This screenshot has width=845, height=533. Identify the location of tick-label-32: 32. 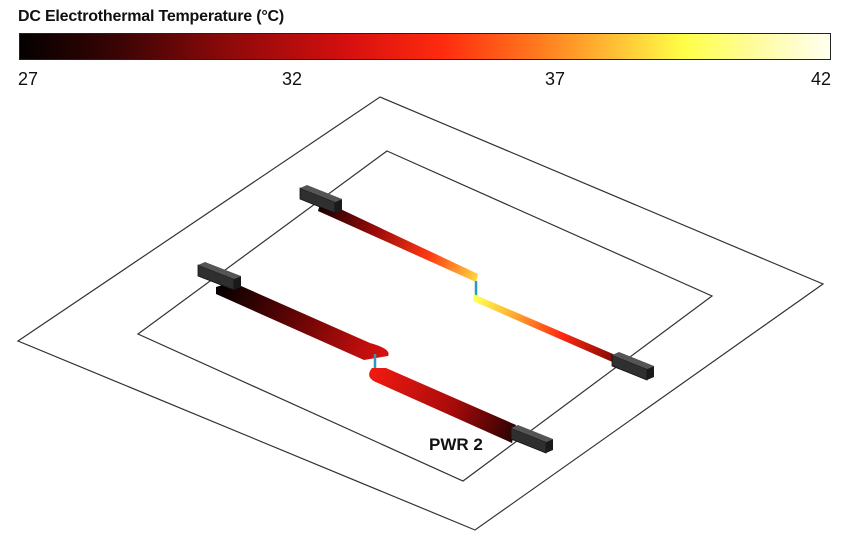
(292, 79).